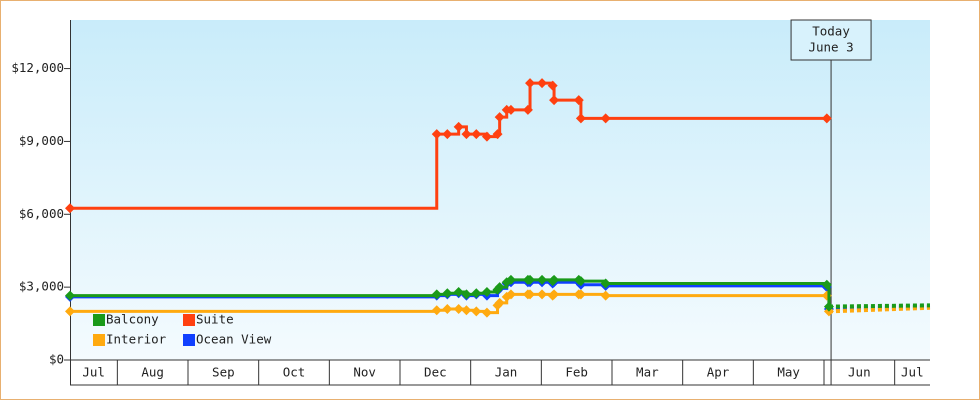  What do you see at coordinates (223, 372) in the screenshot?
I see `x-tick-label: Sep` at bounding box center [223, 372].